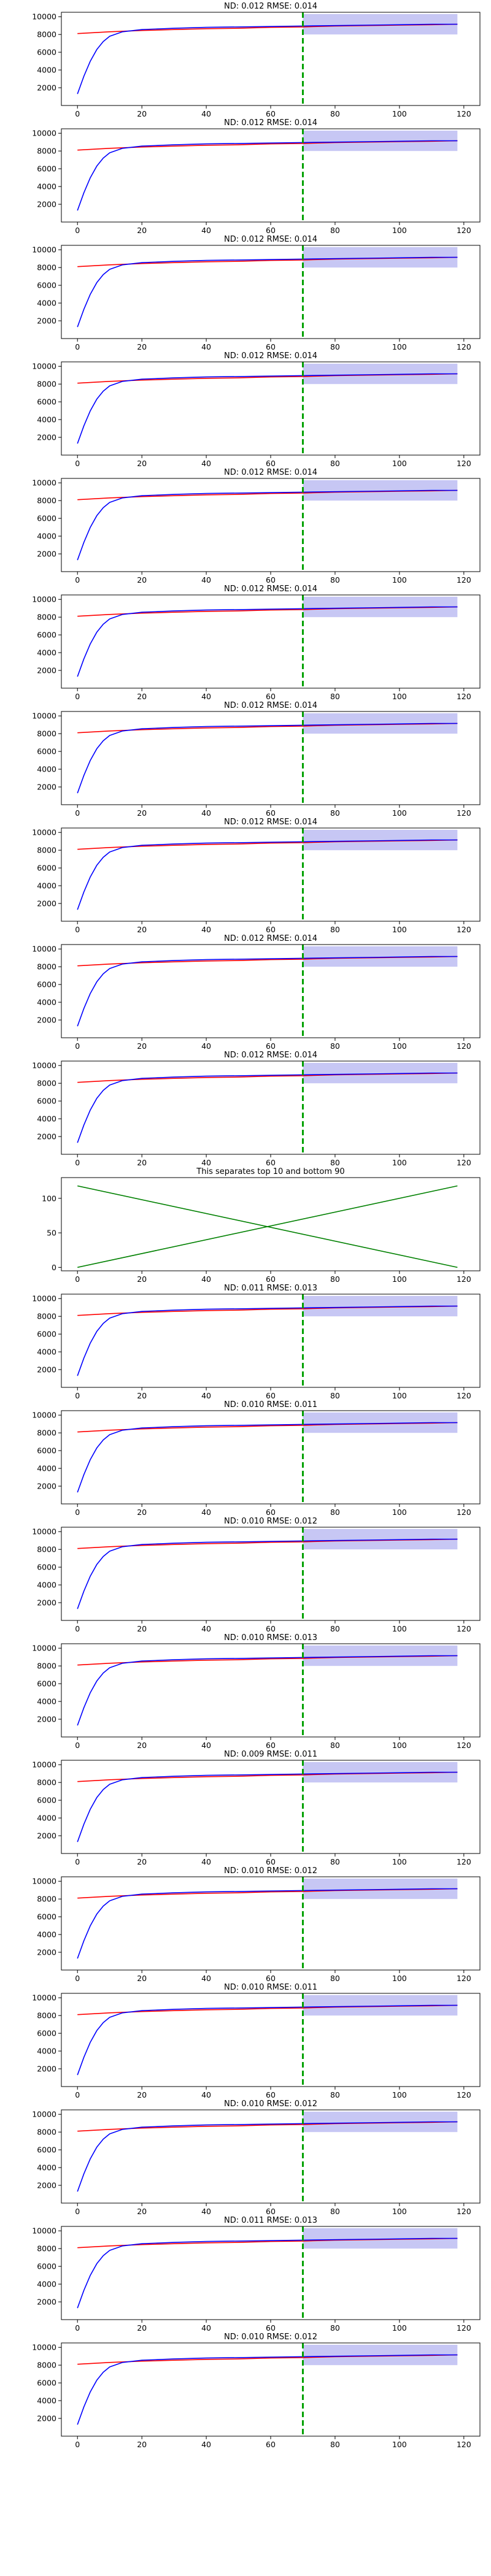  I want to click on chart-title: ND: 0.010 RMSE: 0.011, so click(270, 1404).